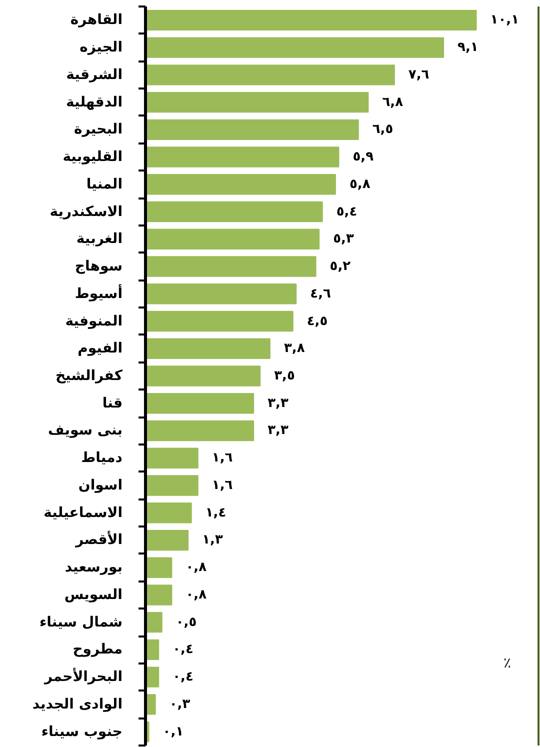 Image resolution: width=540 pixels, height=747 pixels. I want to click on y-tick-label: الدقهلية, so click(94, 102).